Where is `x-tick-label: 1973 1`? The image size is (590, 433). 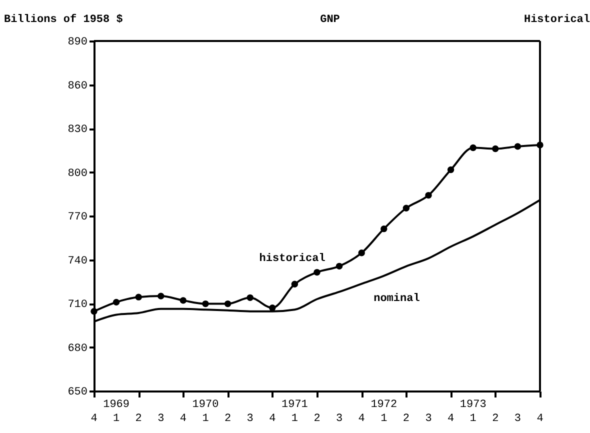
x-tick-label: 1973 1 is located at coordinates (473, 412).